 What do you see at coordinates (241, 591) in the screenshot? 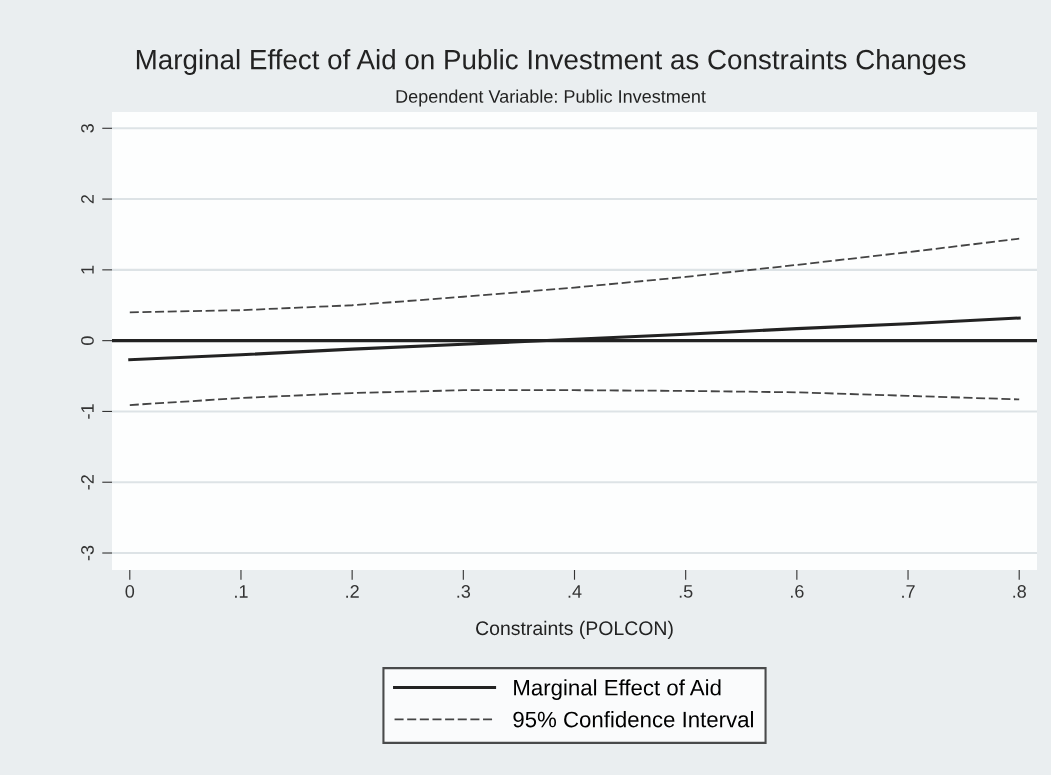
I see `x-tick-label: .1` at bounding box center [241, 591].